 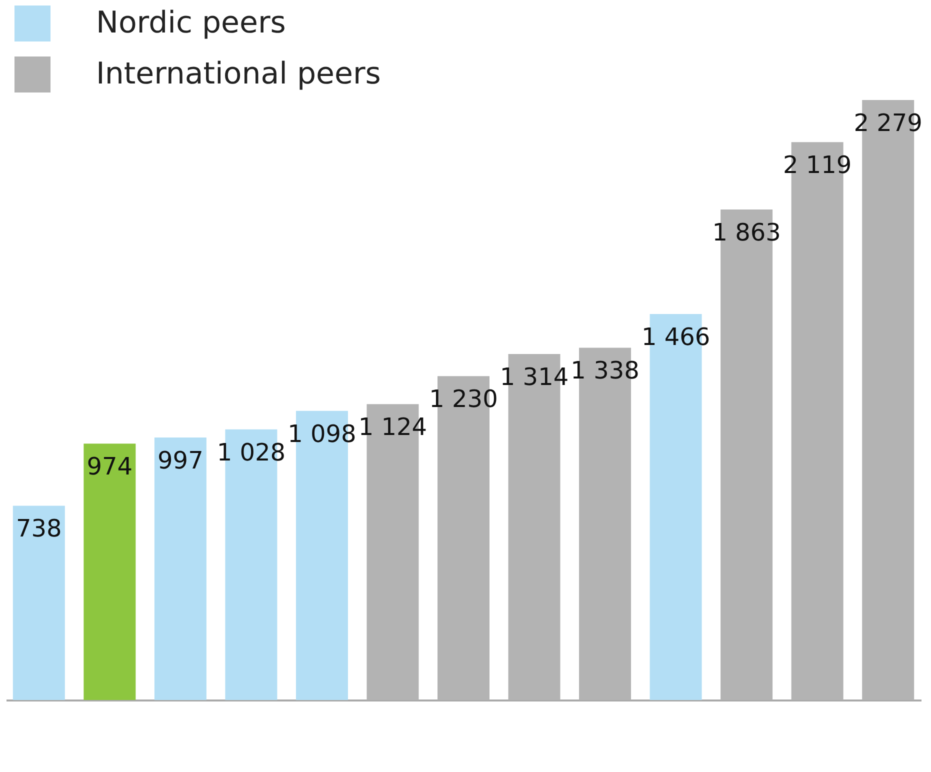 What do you see at coordinates (534, 377) in the screenshot?
I see `data-label: 1 314` at bounding box center [534, 377].